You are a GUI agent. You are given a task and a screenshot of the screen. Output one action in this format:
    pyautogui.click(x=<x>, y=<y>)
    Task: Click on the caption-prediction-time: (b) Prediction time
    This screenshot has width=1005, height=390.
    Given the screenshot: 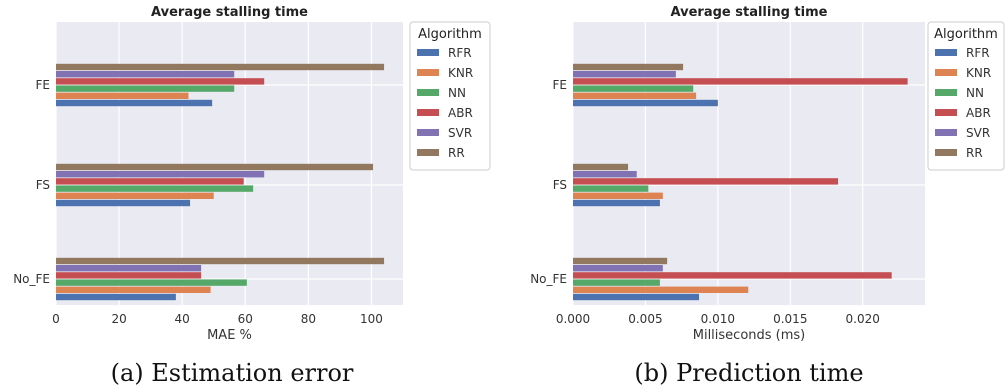 What is the action you would take?
    pyautogui.click(x=748, y=373)
    